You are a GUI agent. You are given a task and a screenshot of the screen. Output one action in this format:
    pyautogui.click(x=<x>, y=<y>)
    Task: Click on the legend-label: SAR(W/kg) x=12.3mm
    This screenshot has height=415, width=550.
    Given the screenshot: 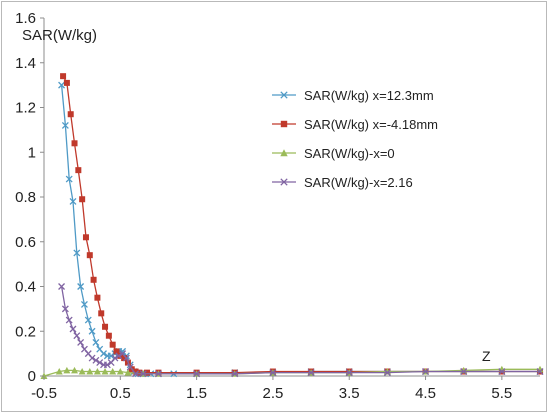 What is the action you would take?
    pyautogui.click(x=369, y=95)
    